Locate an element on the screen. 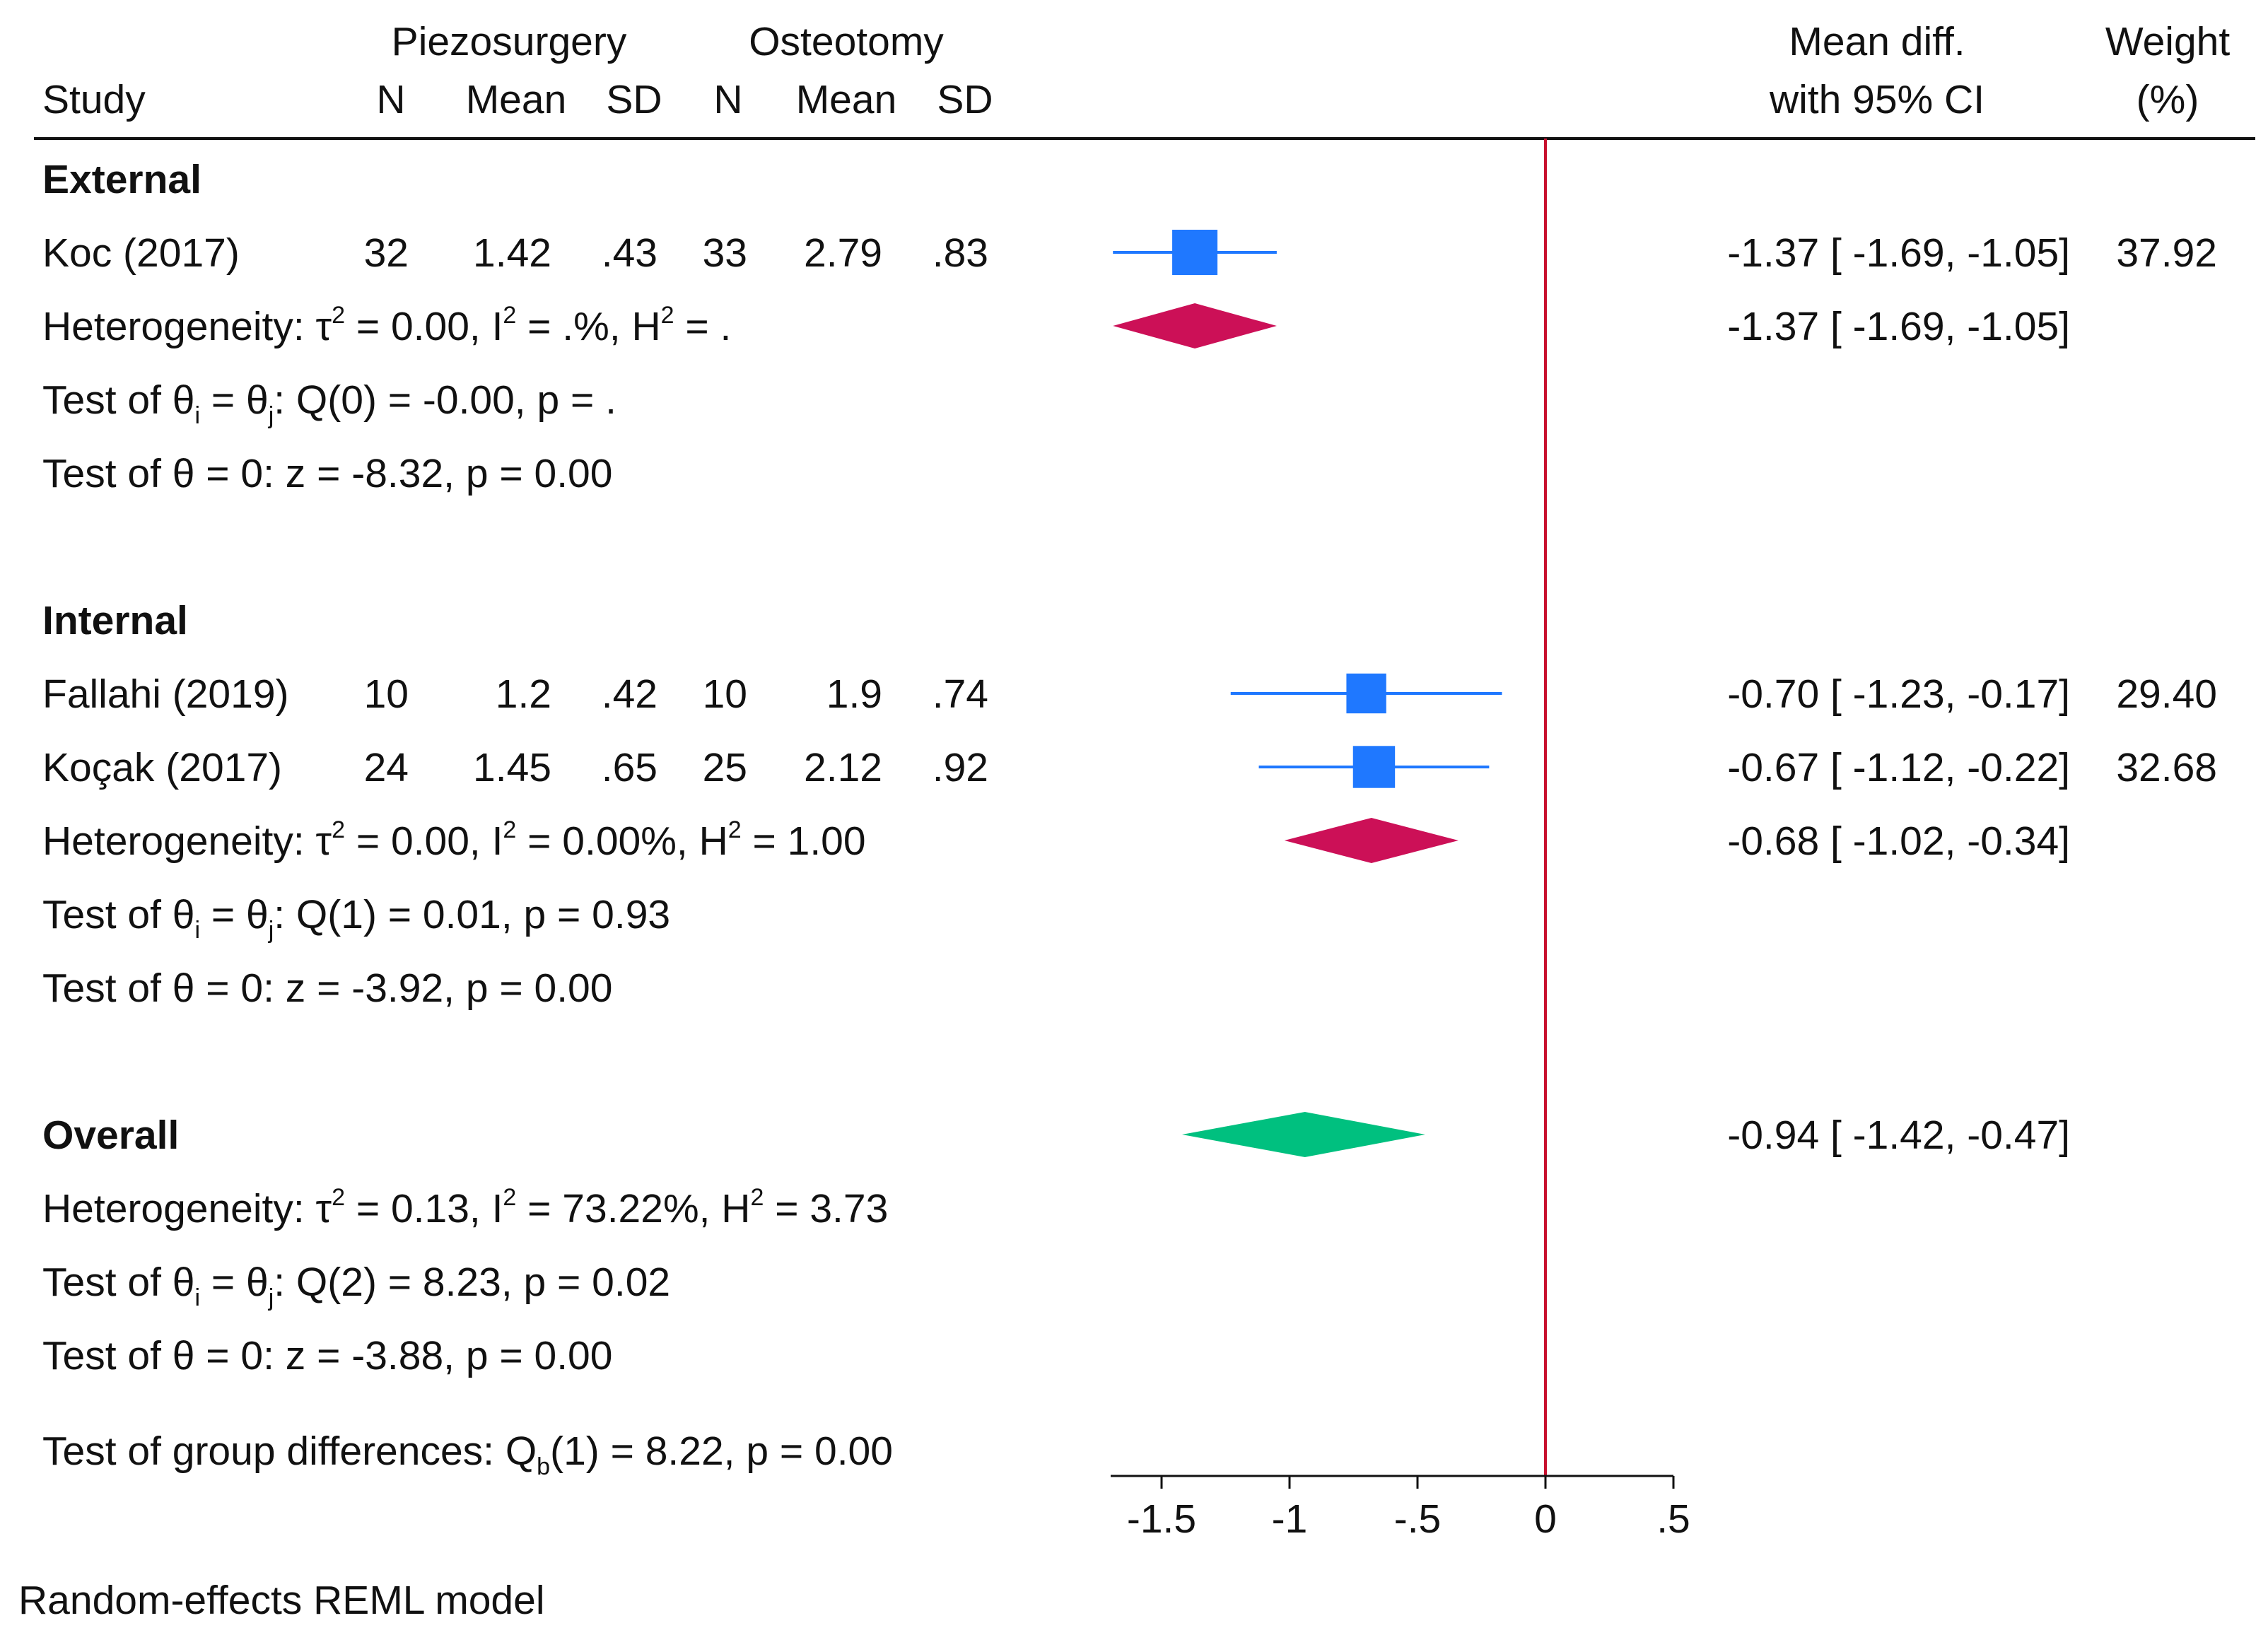  header-sd2: SD is located at coordinates (965, 99).